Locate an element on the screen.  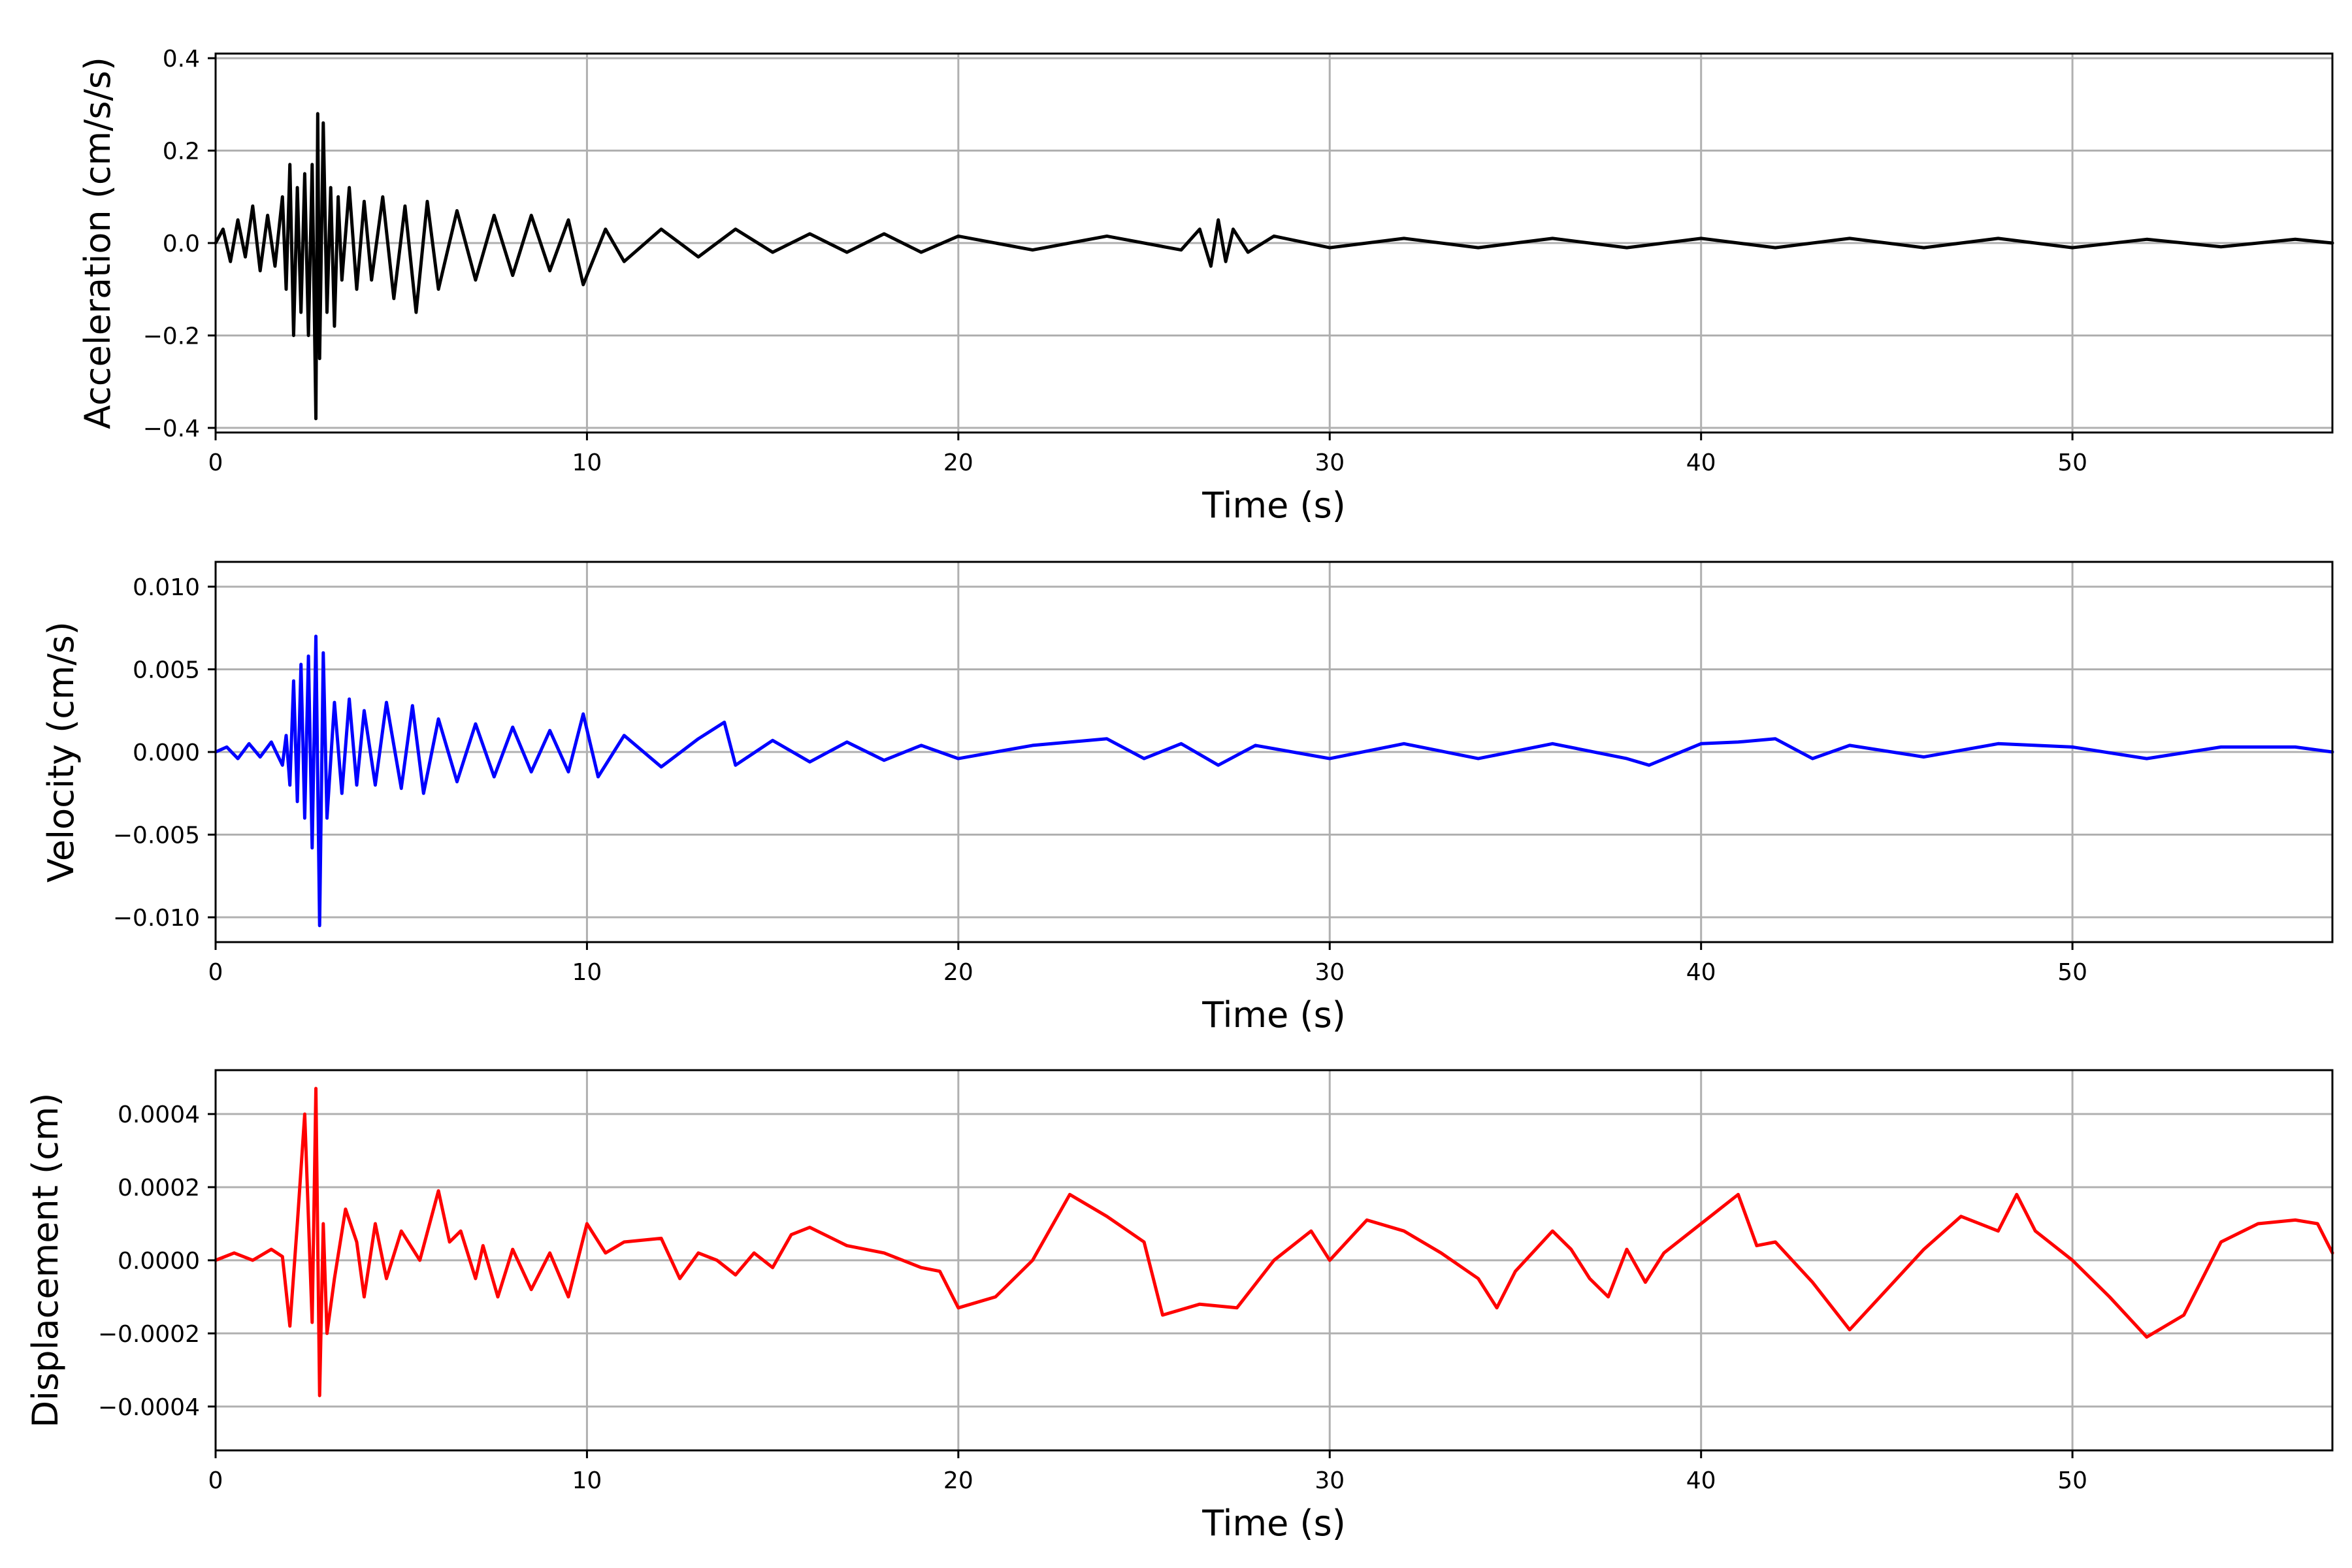
y-tick-label: 0.0002 is located at coordinates (159, 1188).